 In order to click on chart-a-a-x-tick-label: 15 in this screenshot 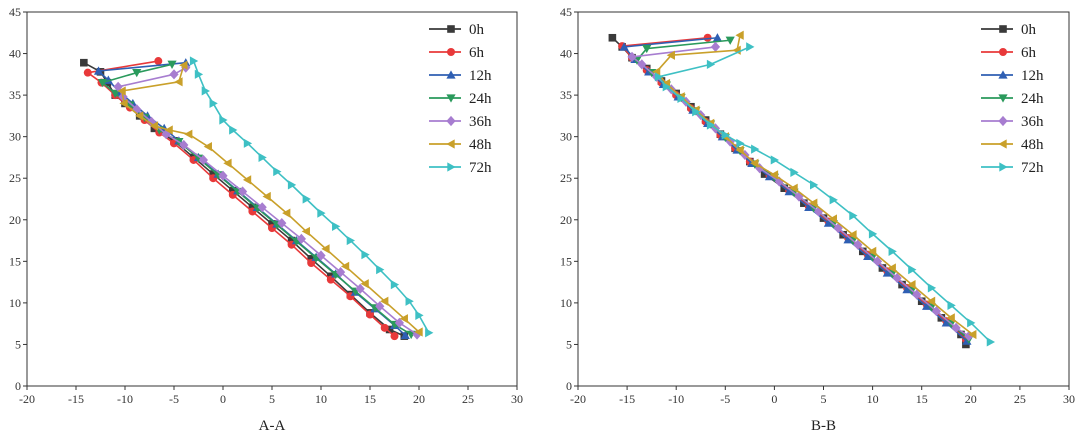, I will do `click(370, 399)`.